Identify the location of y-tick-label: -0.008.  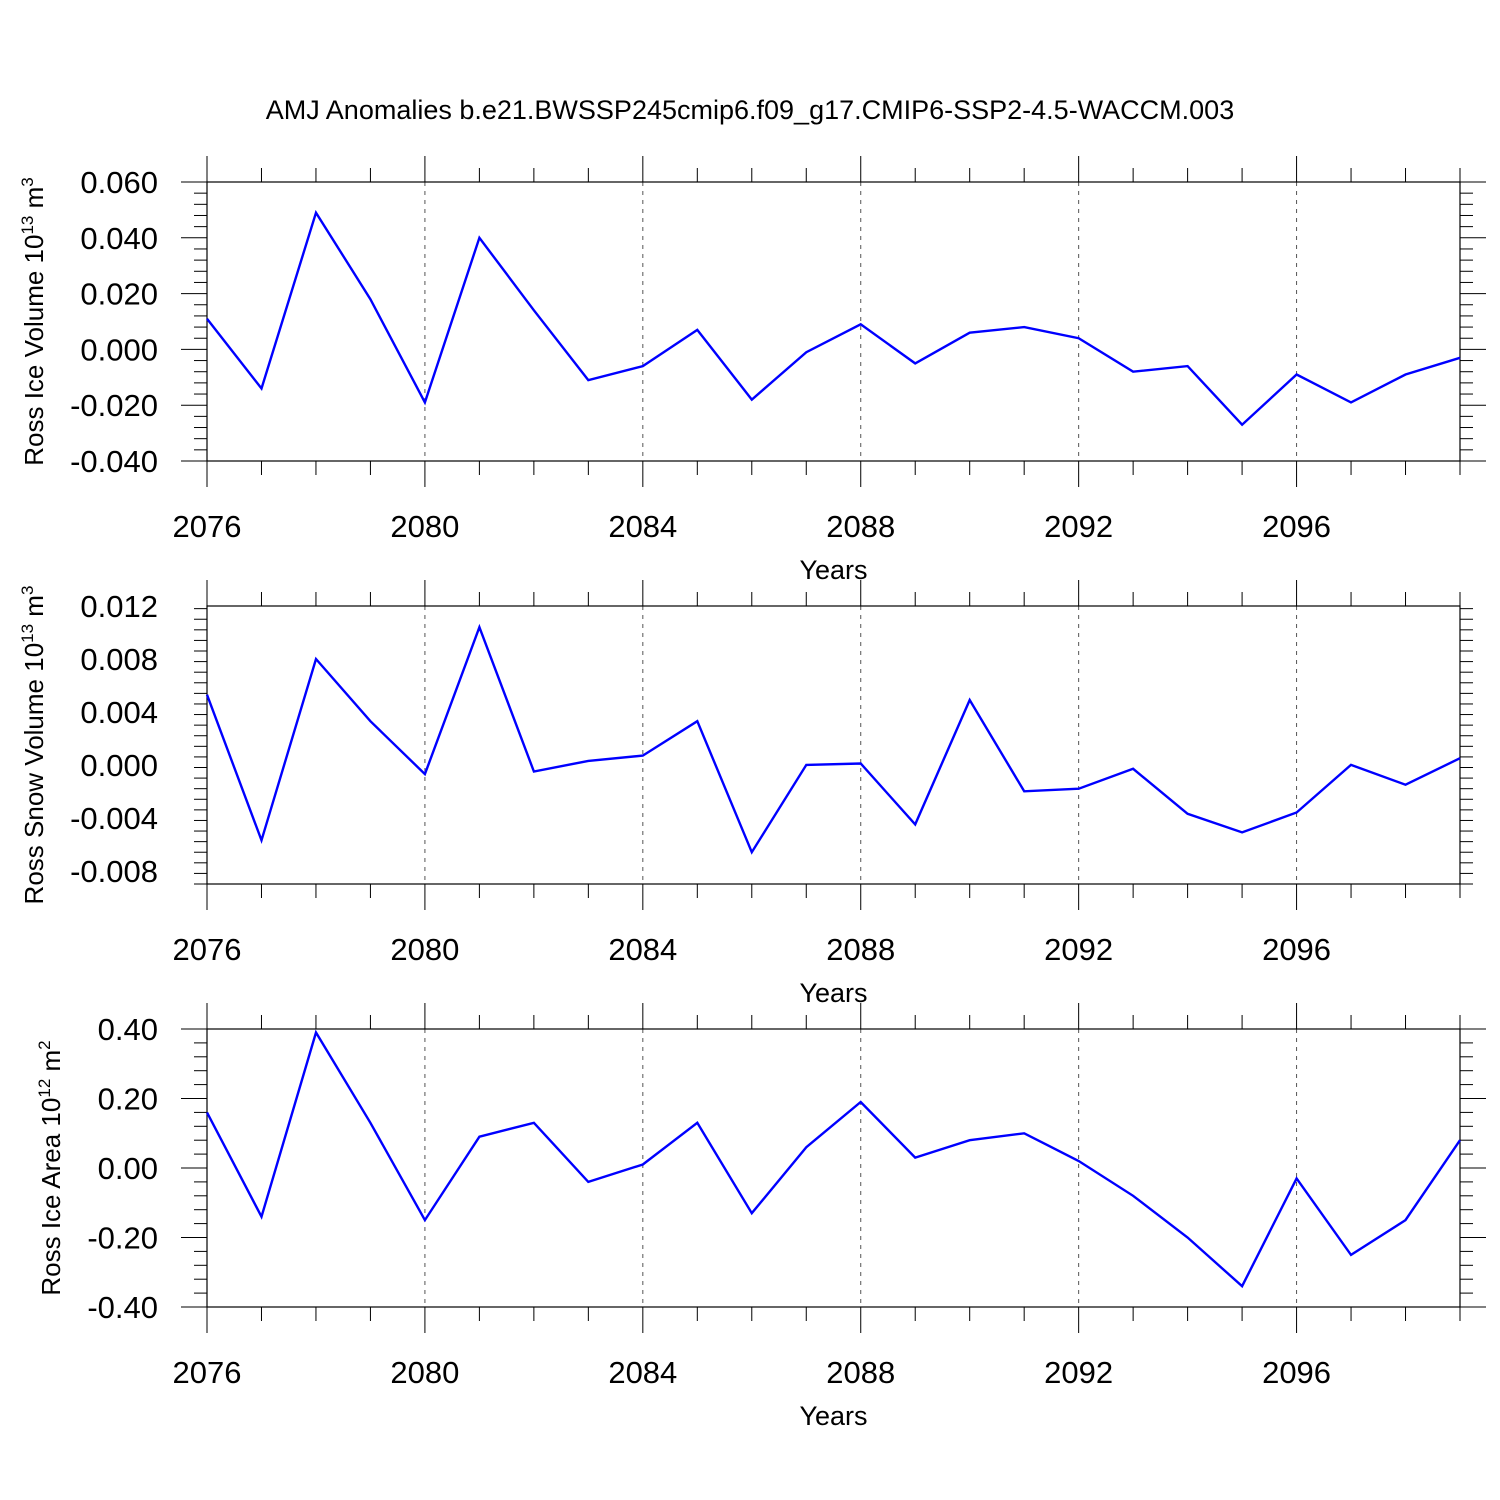
(114, 871).